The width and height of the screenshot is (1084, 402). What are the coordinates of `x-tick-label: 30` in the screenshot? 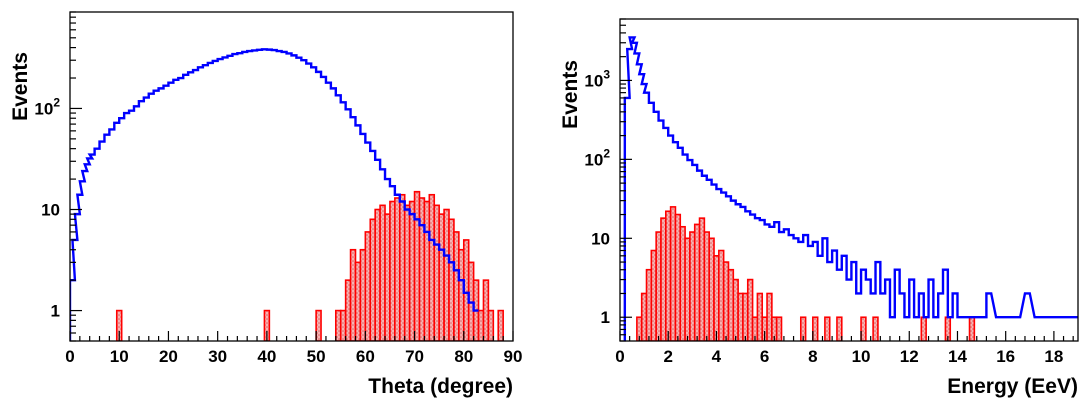 It's located at (217, 356).